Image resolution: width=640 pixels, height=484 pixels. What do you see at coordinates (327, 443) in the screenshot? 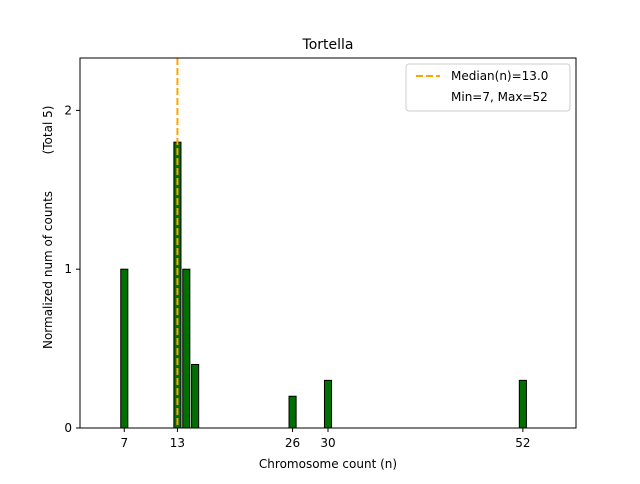
I see `x-tick-label: 30` at bounding box center [327, 443].